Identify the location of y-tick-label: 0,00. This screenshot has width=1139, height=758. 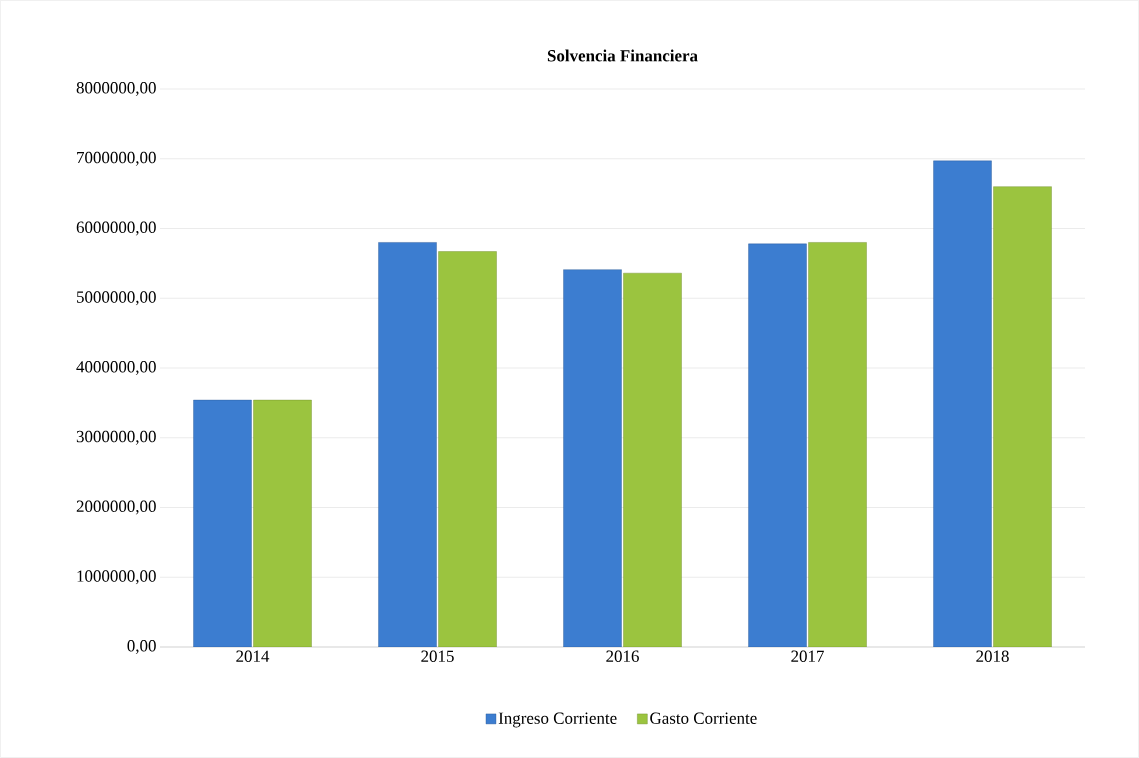
(141, 647).